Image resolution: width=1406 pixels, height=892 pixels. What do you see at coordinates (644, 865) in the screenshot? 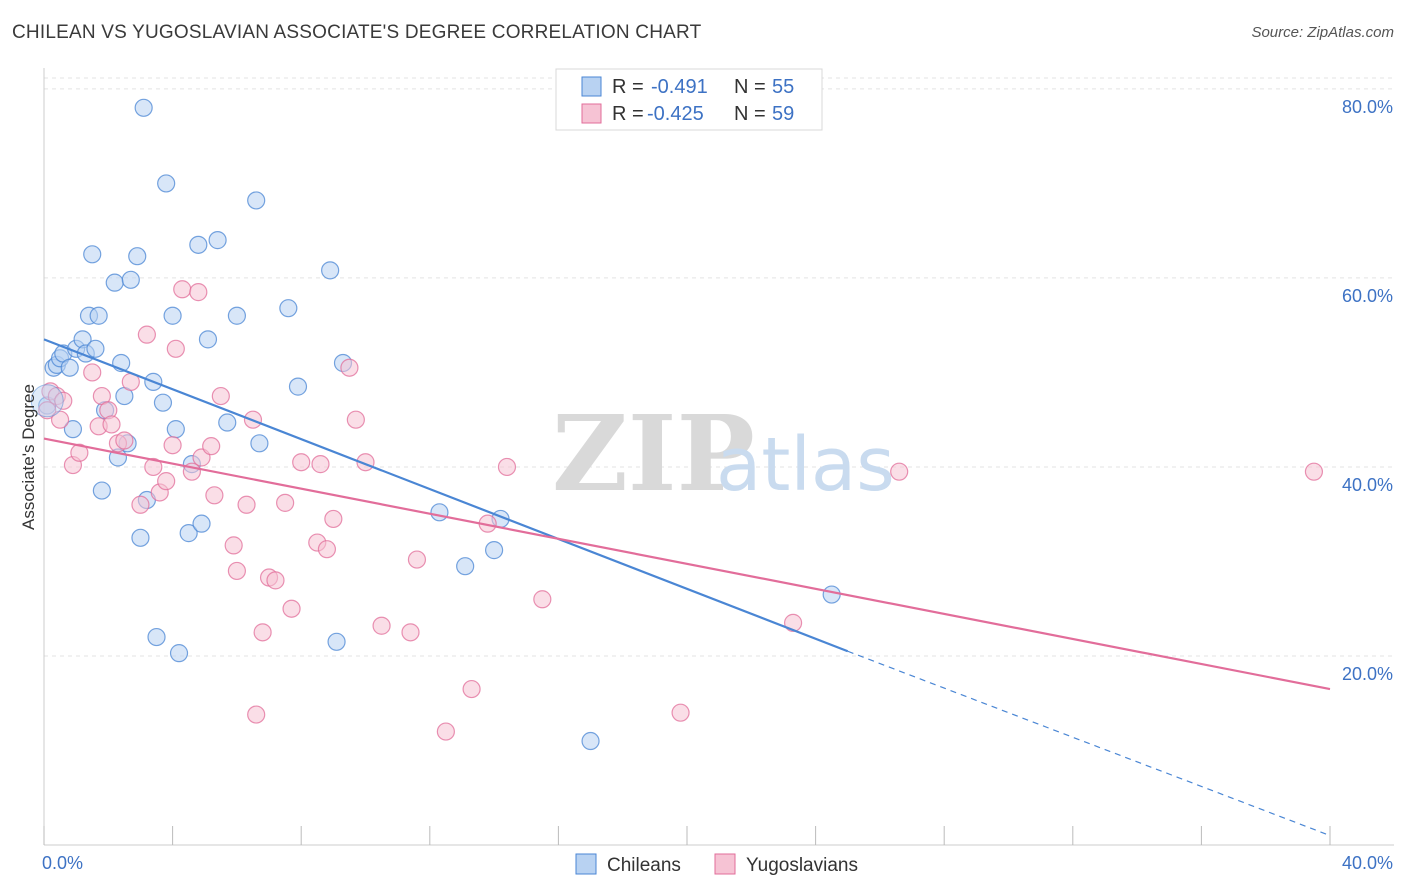
I see `bottom-legend-chileans: Chileans` at bounding box center [644, 865].